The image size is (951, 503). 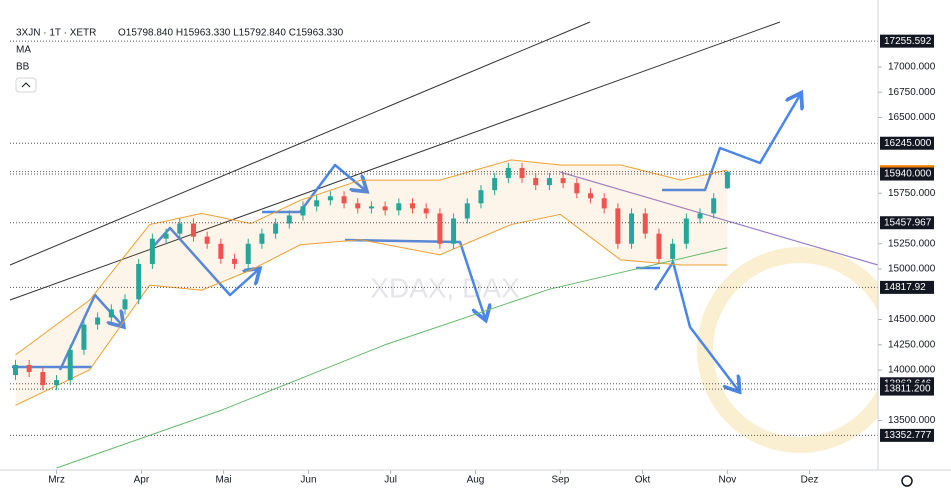 I want to click on y-tick-label: 14000.000, so click(x=912, y=370).